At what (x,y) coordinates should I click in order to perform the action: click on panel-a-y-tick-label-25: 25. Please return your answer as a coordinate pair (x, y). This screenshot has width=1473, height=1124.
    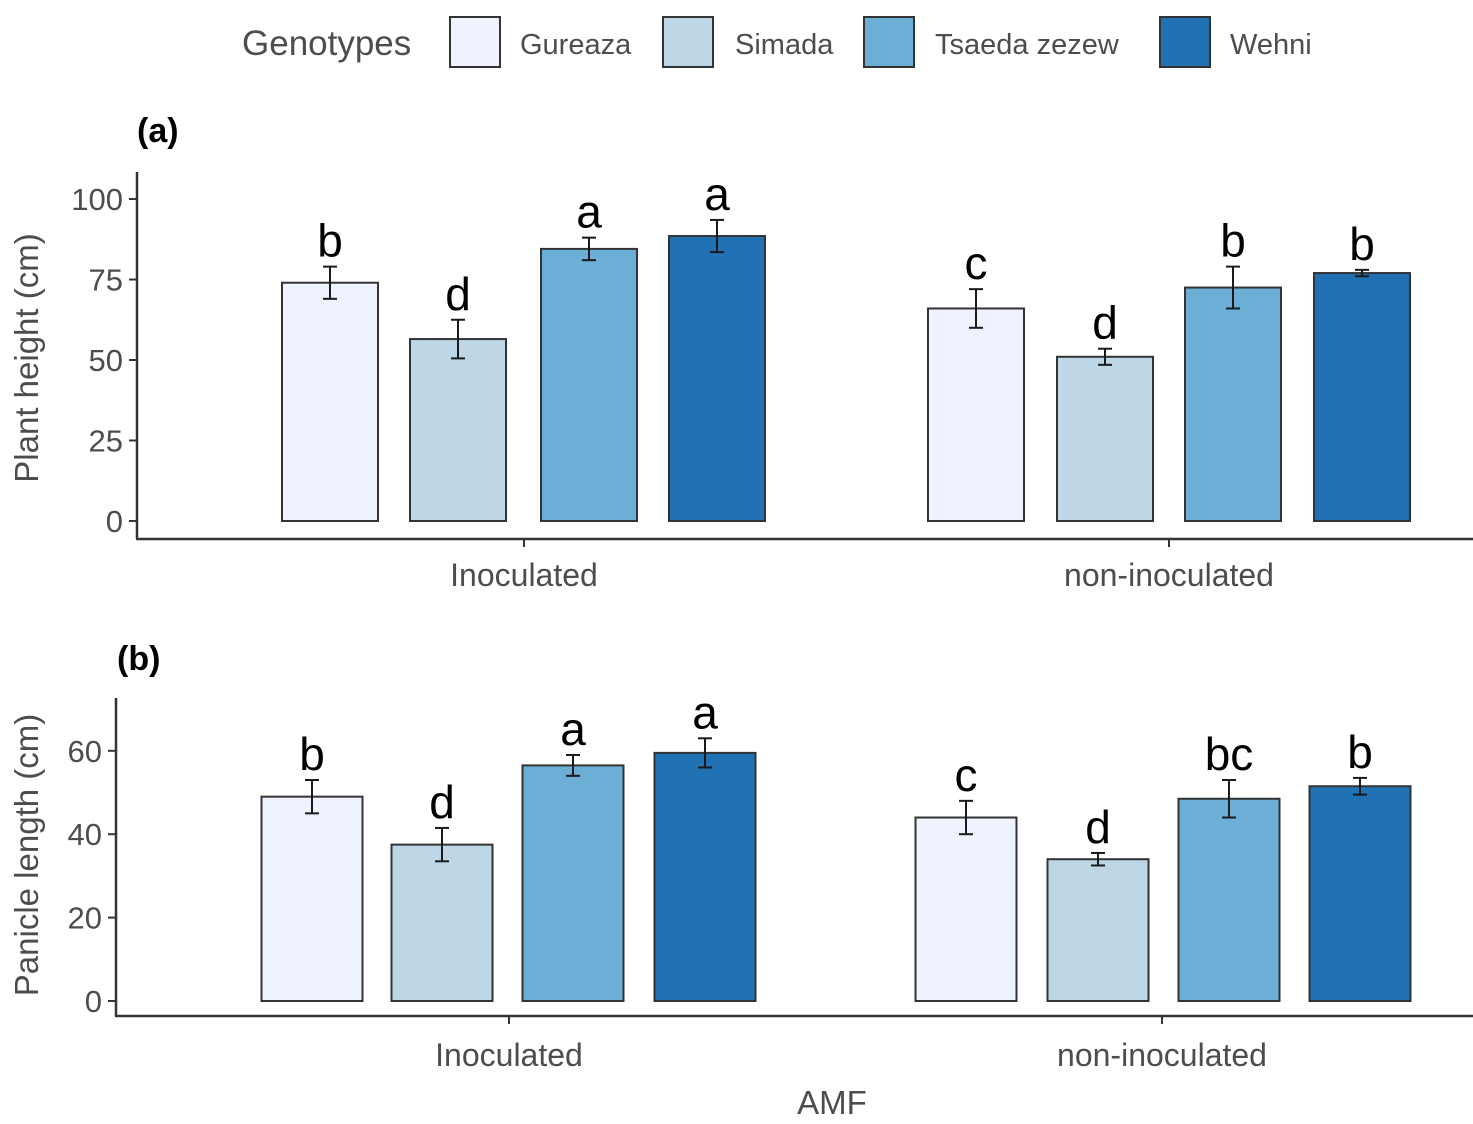
    Looking at the image, I should click on (106, 441).